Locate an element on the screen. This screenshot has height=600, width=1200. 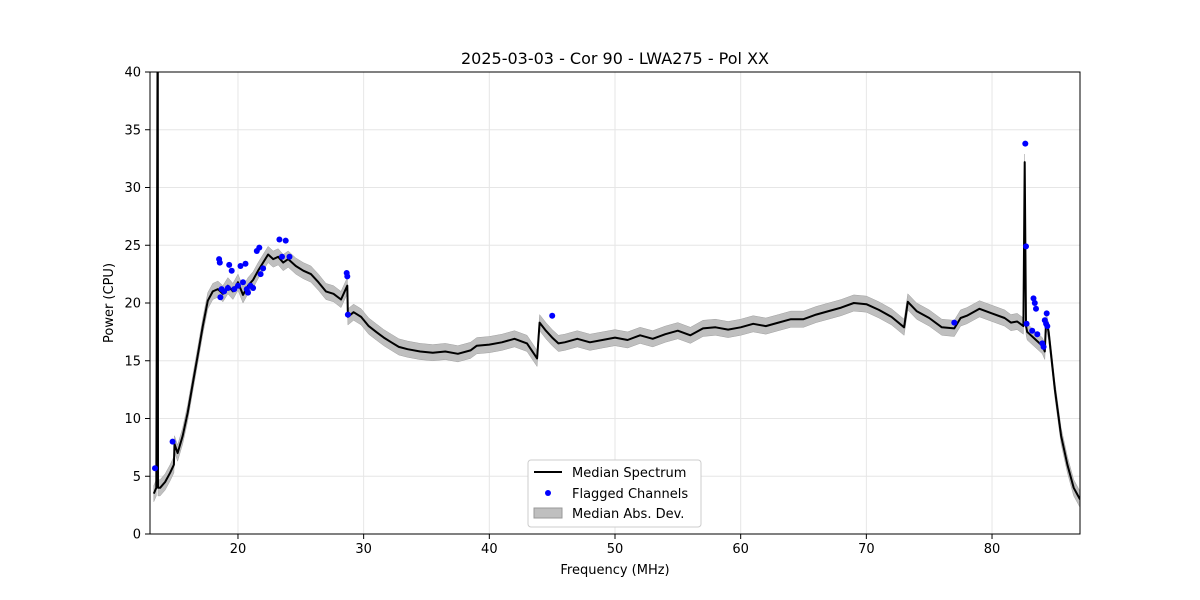
y-tick-label: 40 is located at coordinates (132, 73).